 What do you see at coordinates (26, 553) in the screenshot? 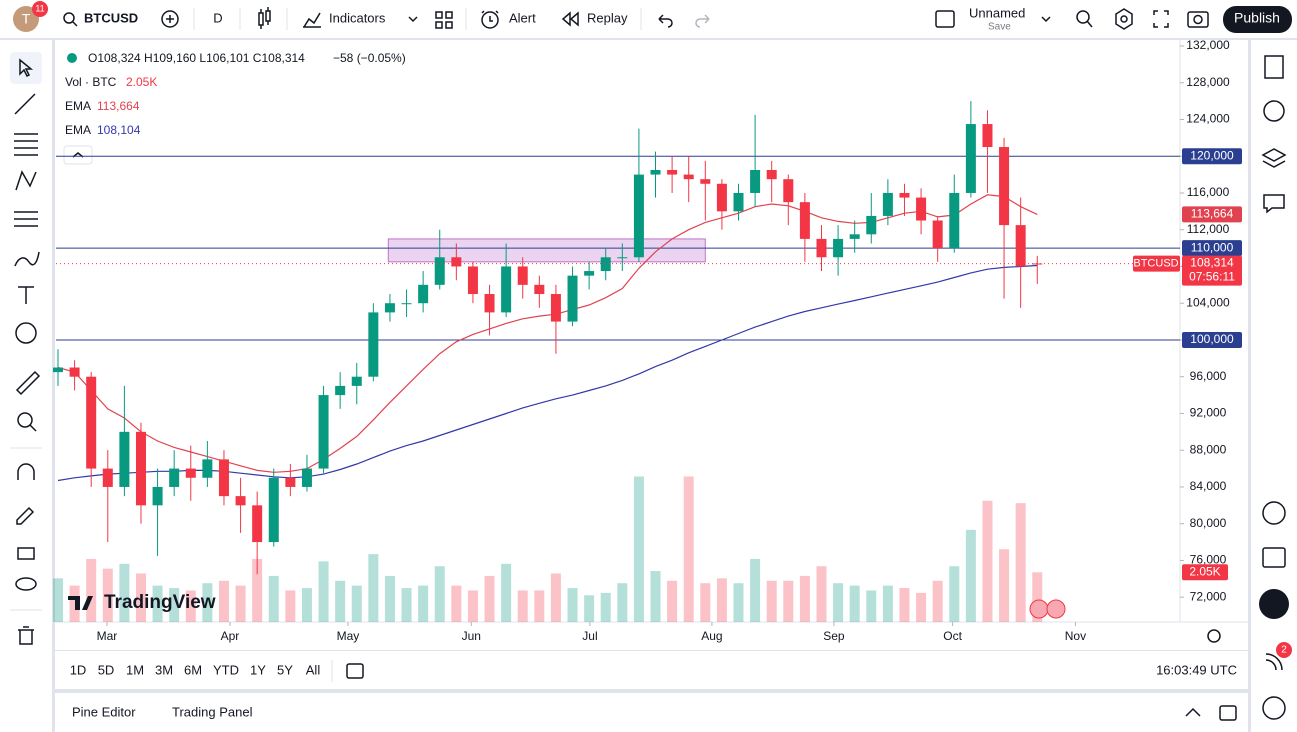
I see `lock-tool` at bounding box center [26, 553].